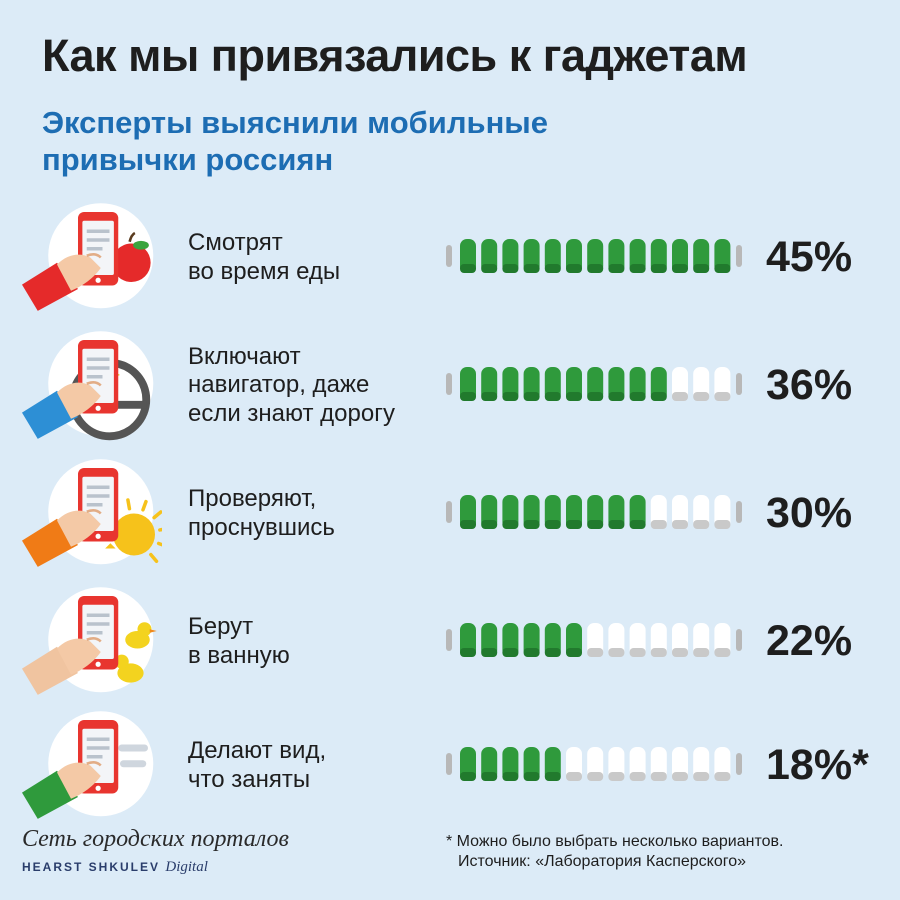 The width and height of the screenshot is (900, 900). Describe the element at coordinates (261, 527) in the screenshot. I see `category-label-line: проснувшись` at that location.